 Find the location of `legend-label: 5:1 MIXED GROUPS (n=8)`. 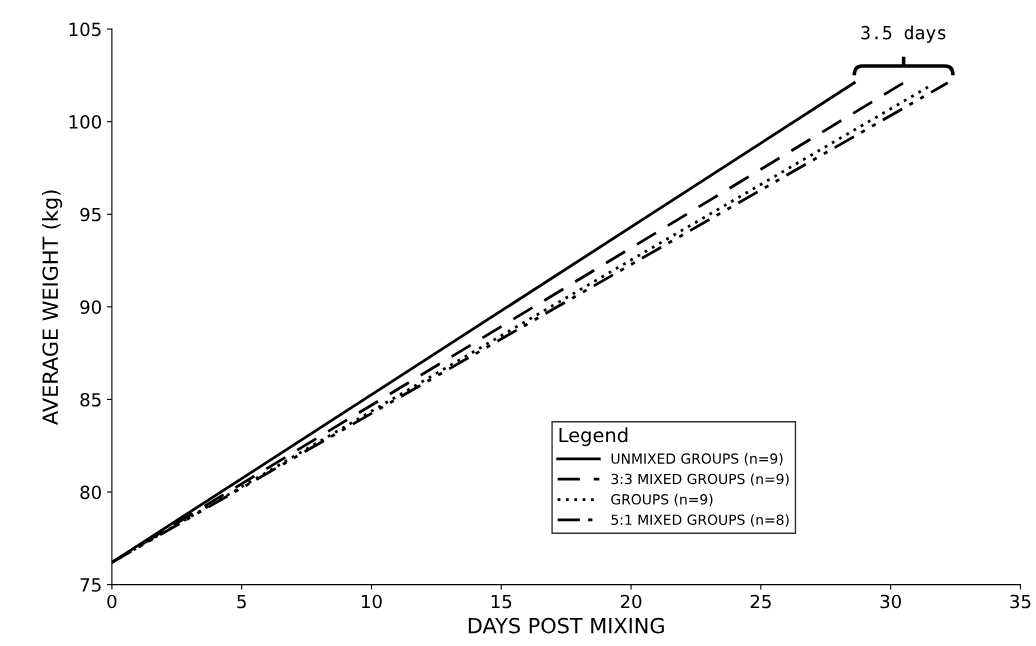

legend-label: 5:1 MIXED GROUPS (n=8) is located at coordinates (700, 520).